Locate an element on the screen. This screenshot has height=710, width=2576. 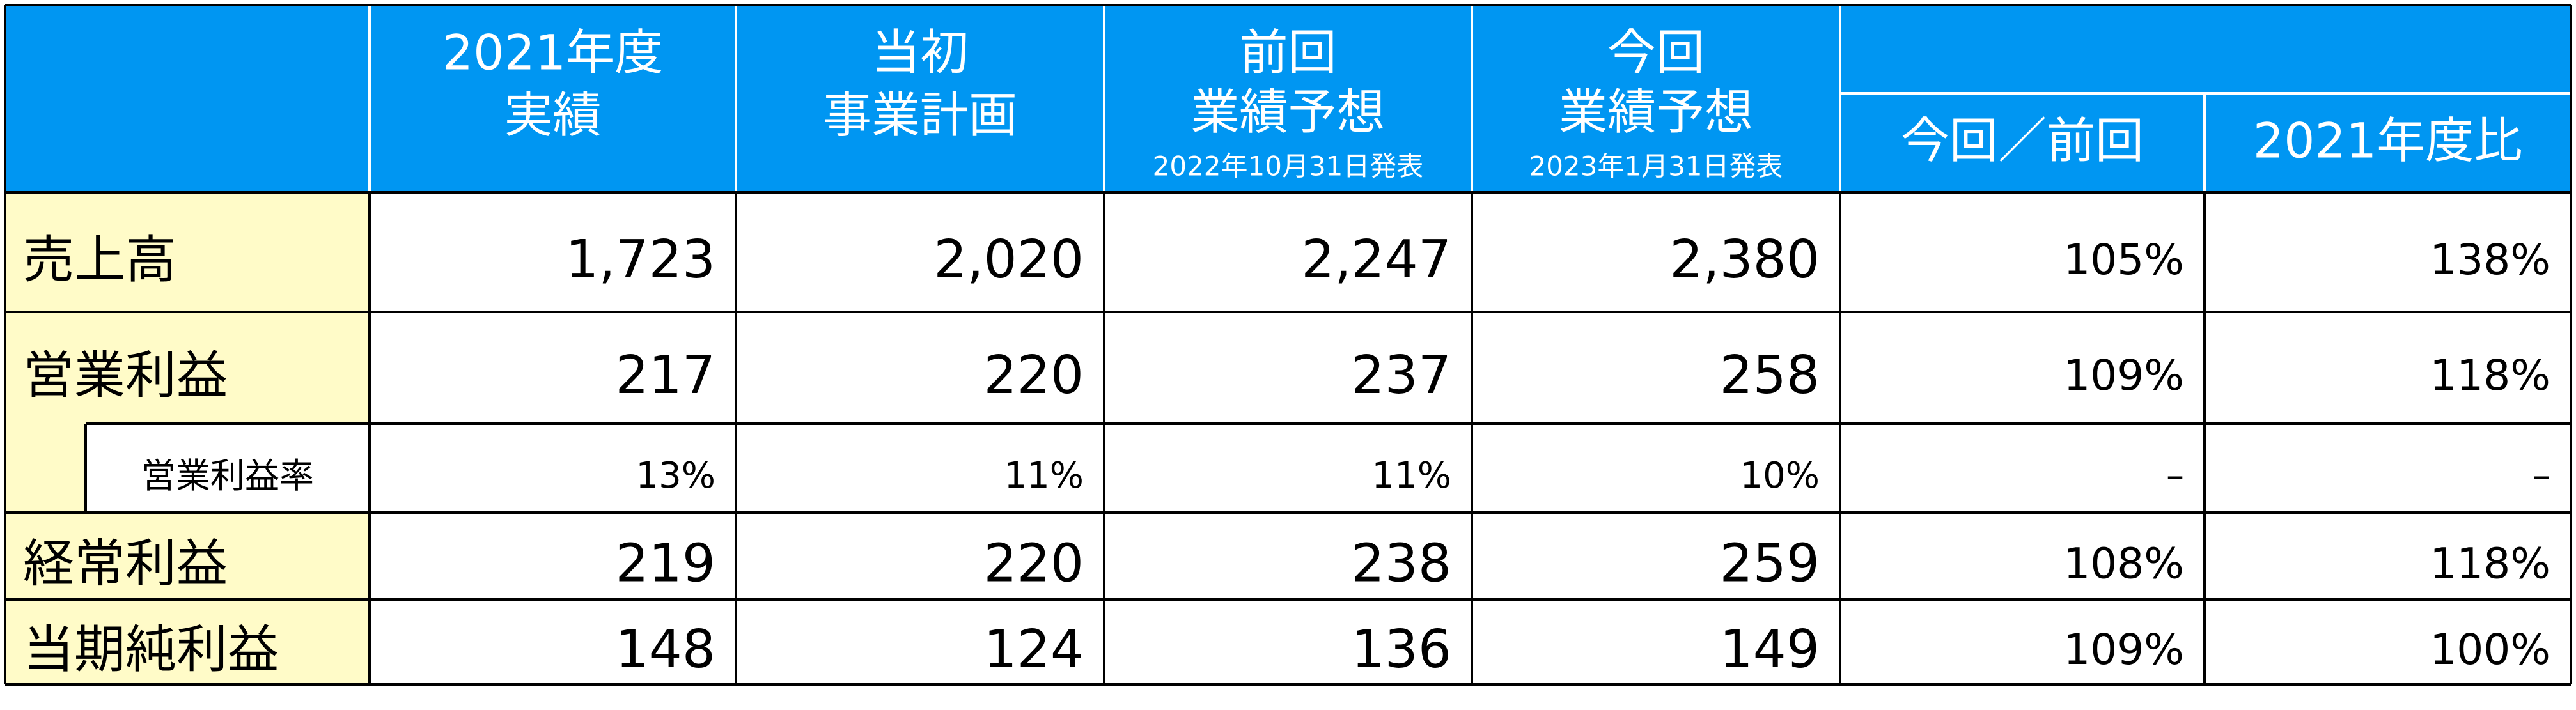
cell-value: 1,723 is located at coordinates (640, 259).